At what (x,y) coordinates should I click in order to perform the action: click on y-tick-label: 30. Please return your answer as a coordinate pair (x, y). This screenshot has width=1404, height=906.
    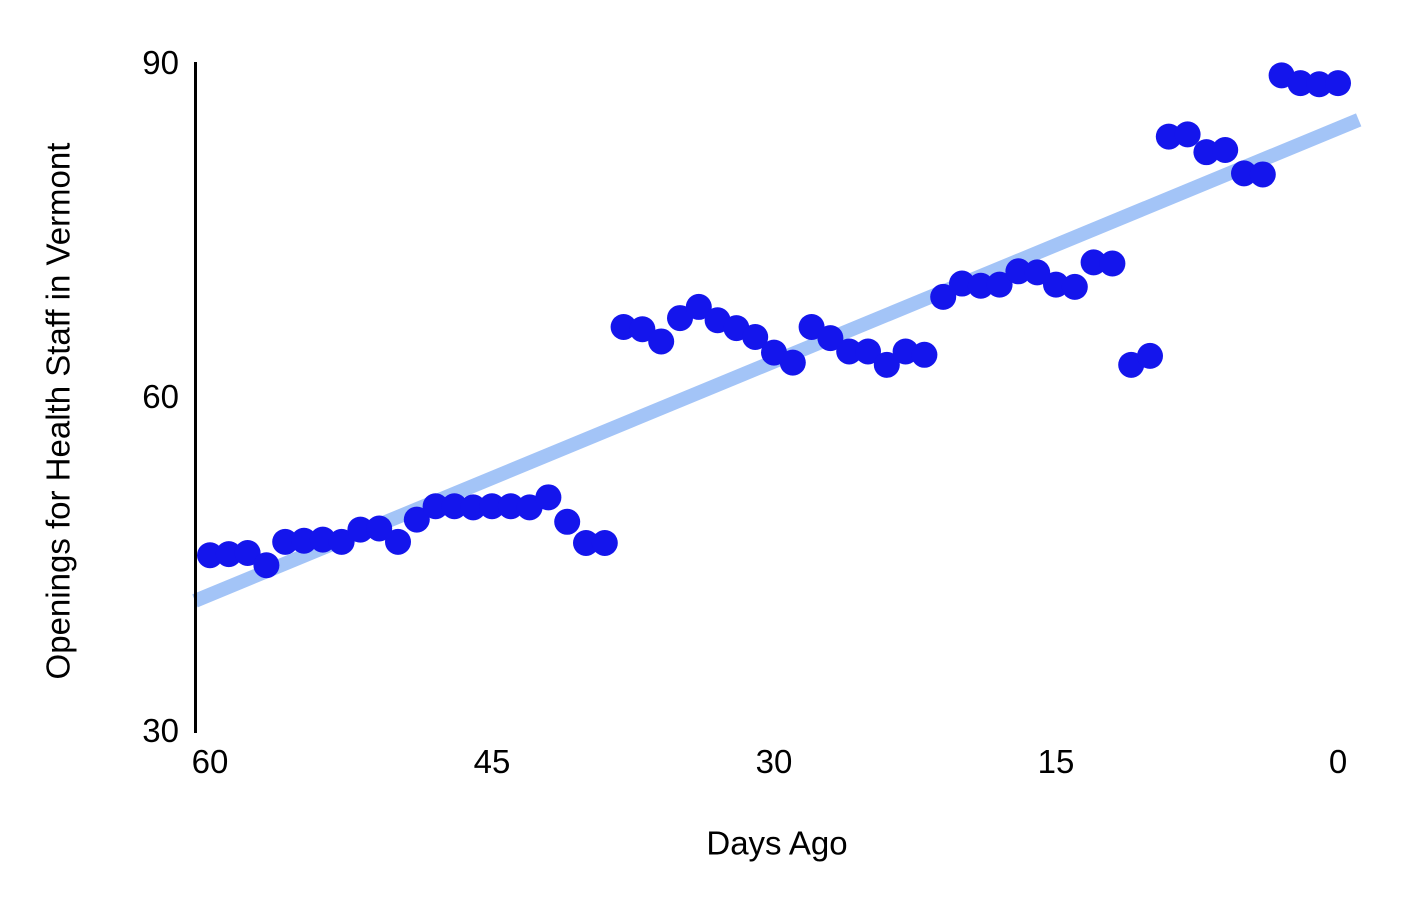
    Looking at the image, I should click on (160, 730).